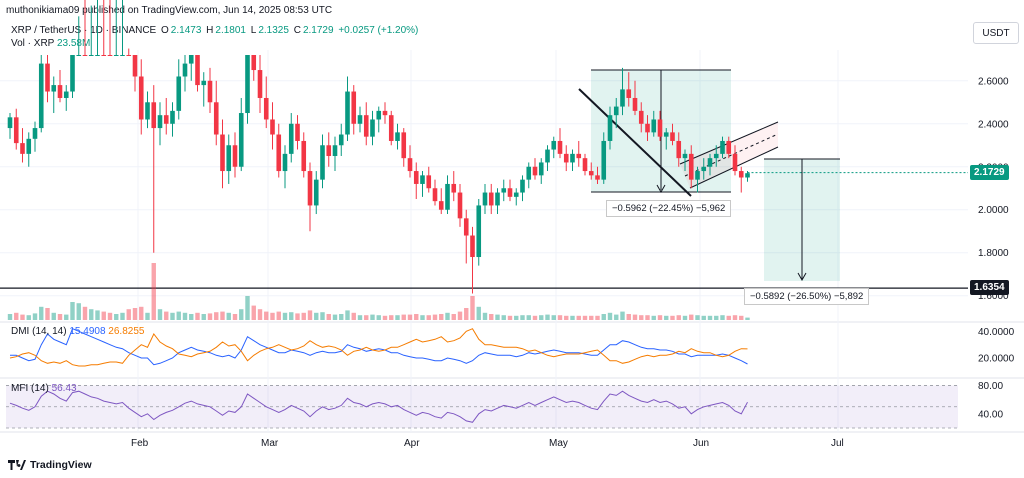 Image resolution: width=1024 pixels, height=478 pixels. Describe the element at coordinates (30, 388) in the screenshot. I see `mfi-label: MFI (14)` at that location.